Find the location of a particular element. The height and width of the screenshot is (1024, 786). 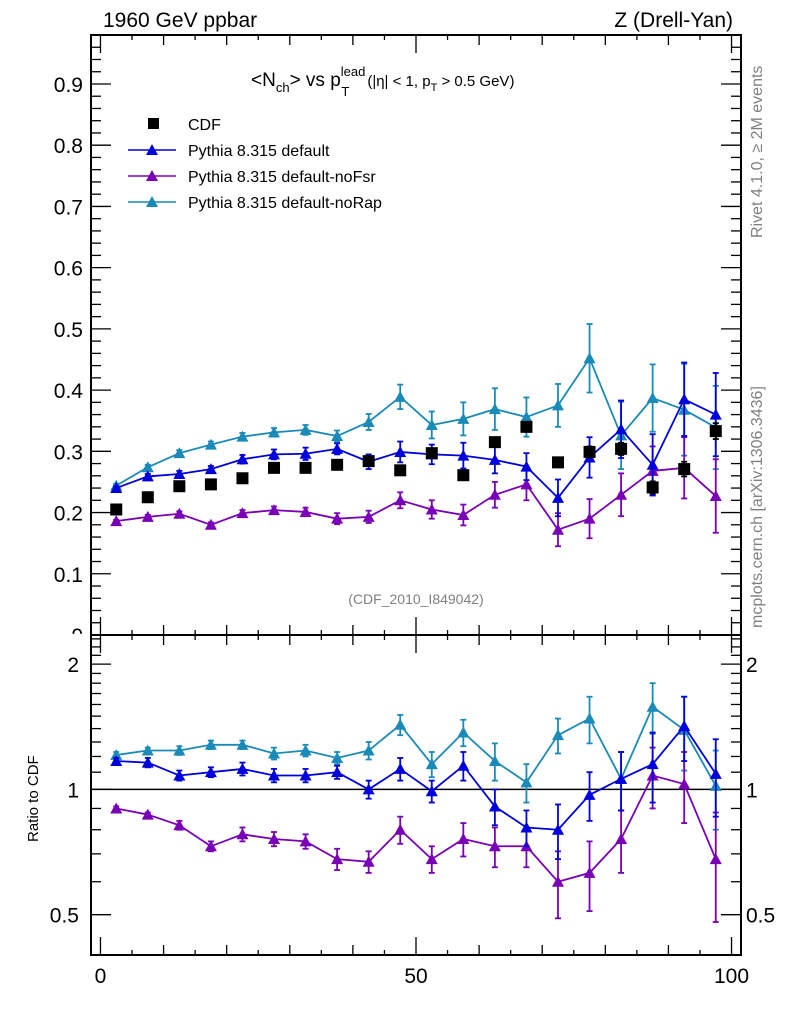

legend-label-norap: Pythia 8.315 default-noRap is located at coordinates (285, 203).